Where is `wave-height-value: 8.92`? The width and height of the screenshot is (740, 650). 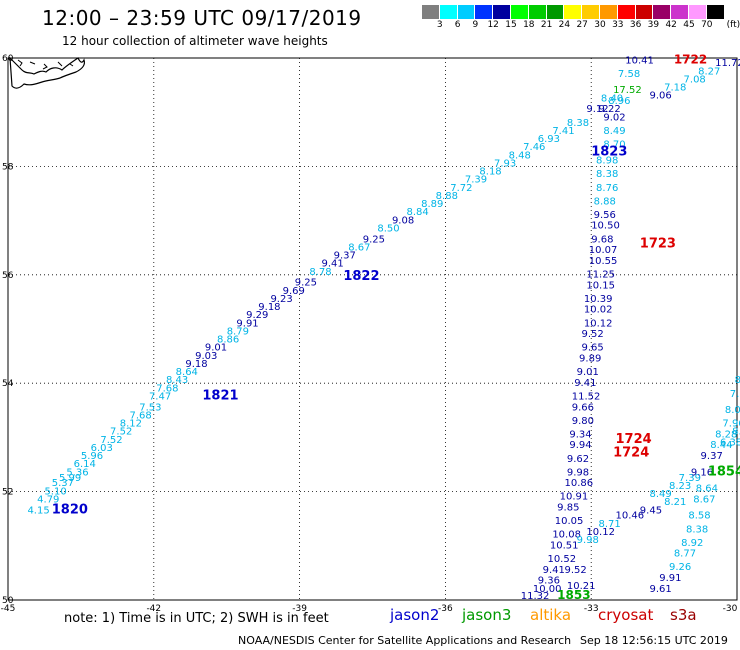
wave-height-value: 8.92 is located at coordinates (692, 543).